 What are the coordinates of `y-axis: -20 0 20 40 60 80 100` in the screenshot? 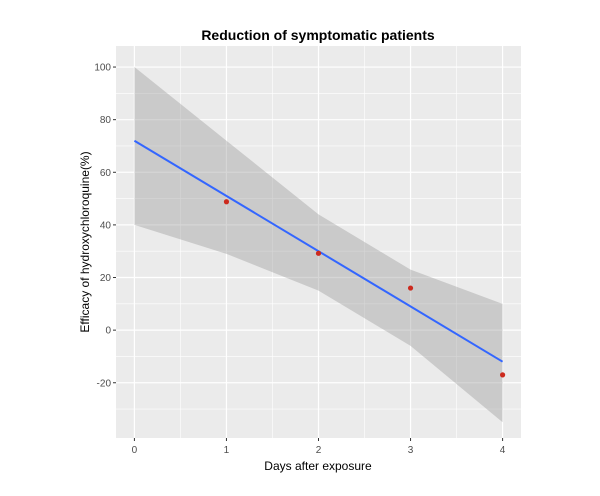 It's located at (105, 226).